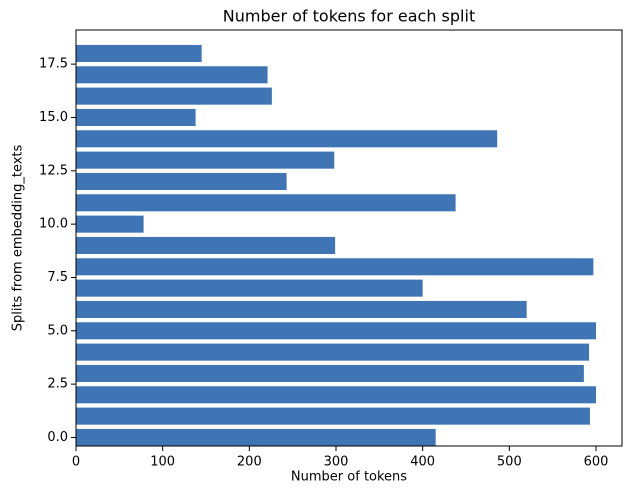 The width and height of the screenshot is (632, 496). I want to click on y-tick-label: 2.5, so click(57, 384).